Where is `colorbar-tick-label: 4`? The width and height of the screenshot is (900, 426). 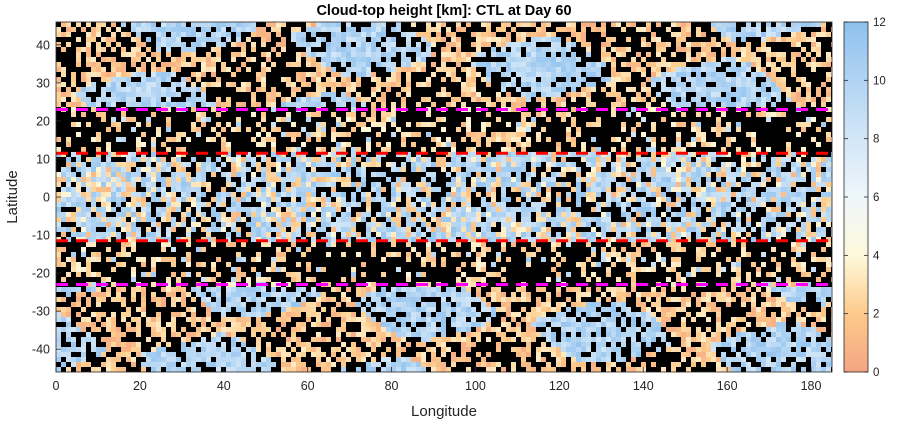
colorbar-tick-label: 4 is located at coordinates (876, 256).